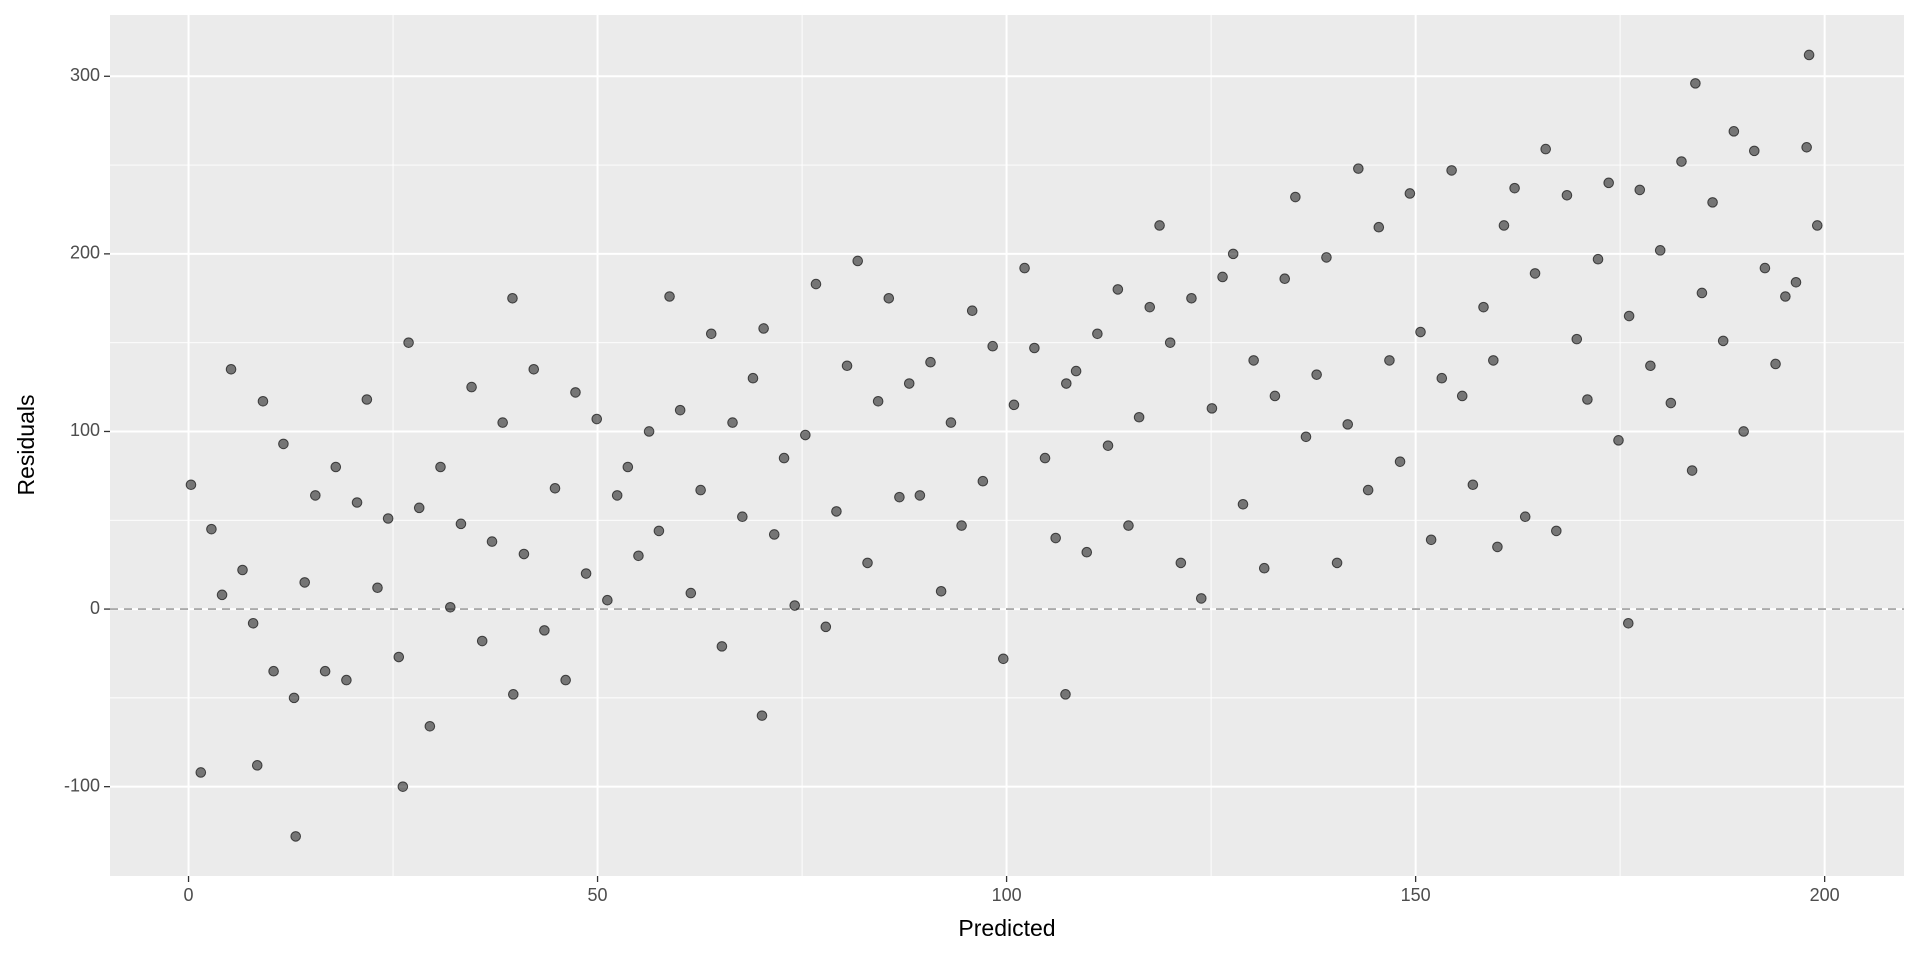 The image size is (1920, 965). I want to click on y-tick-label: 300, so click(85, 75).